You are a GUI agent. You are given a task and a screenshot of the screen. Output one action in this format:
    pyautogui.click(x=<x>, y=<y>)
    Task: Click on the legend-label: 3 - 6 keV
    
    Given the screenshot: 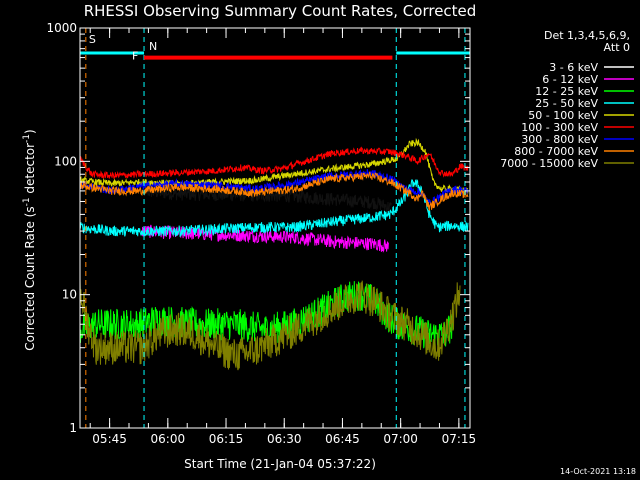 What is the action you would take?
    pyautogui.click(x=573, y=67)
    